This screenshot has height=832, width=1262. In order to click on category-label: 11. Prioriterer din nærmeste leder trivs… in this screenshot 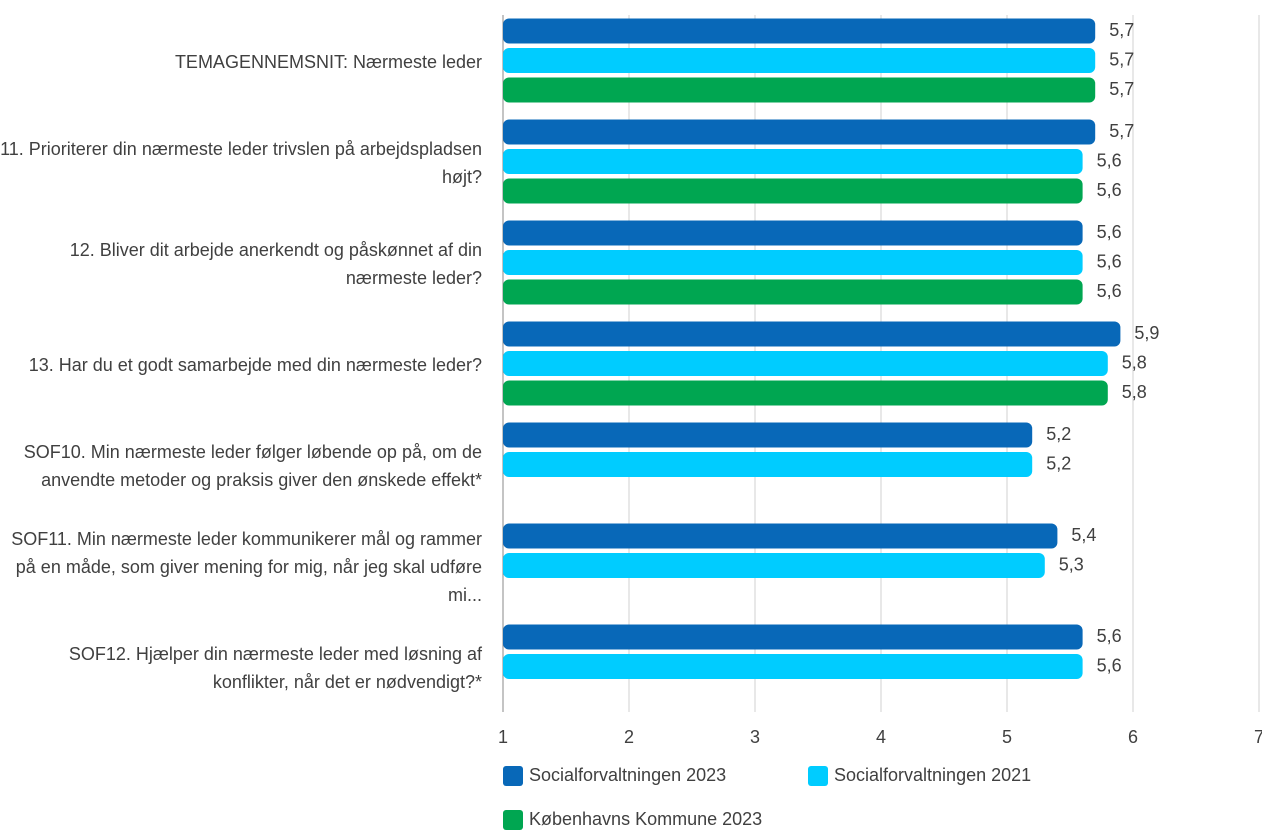, I will do `click(241, 163)`.